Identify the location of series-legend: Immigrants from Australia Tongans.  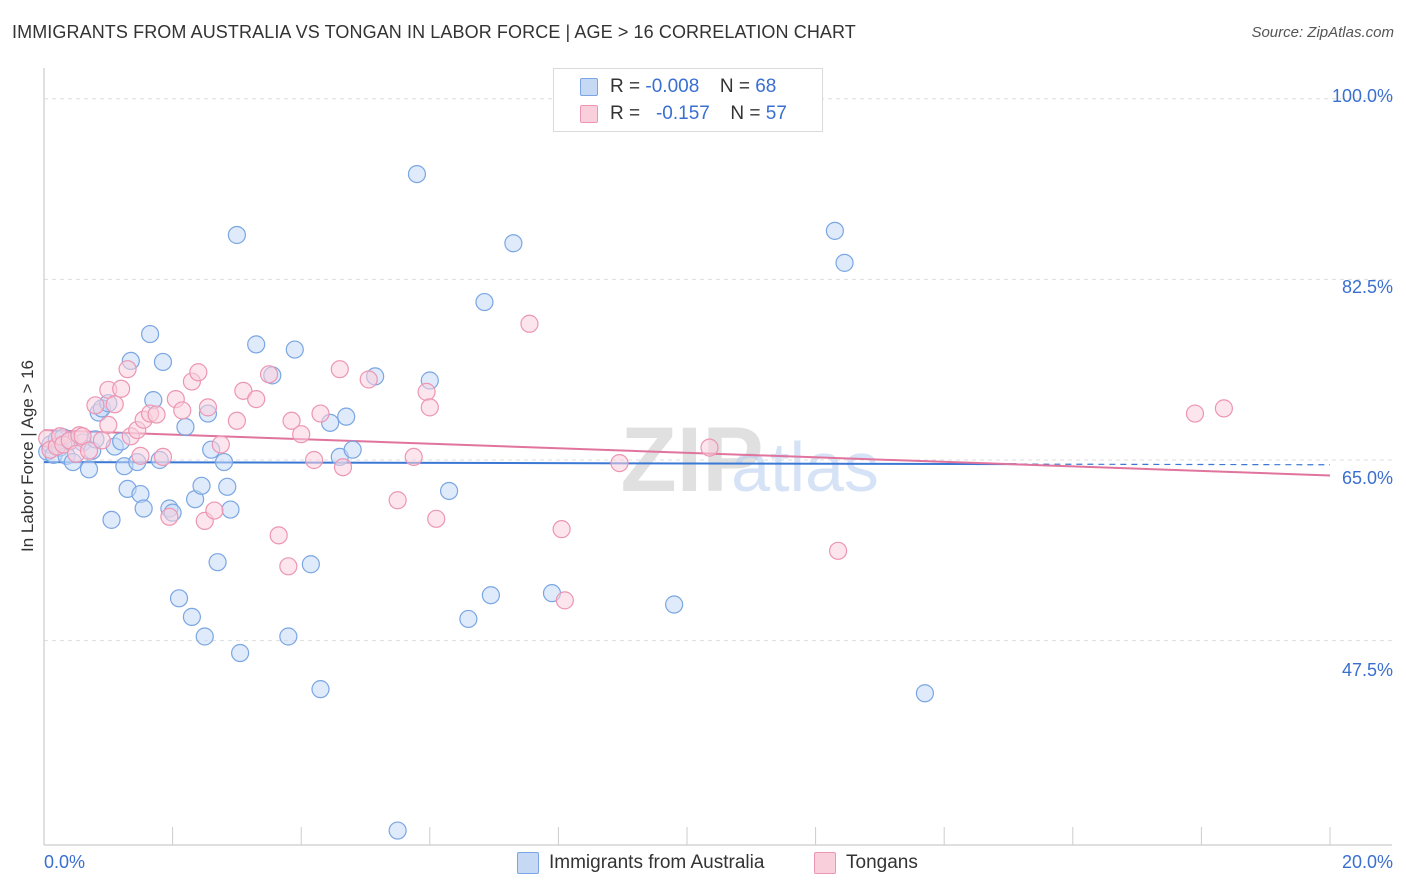
(703, 865).